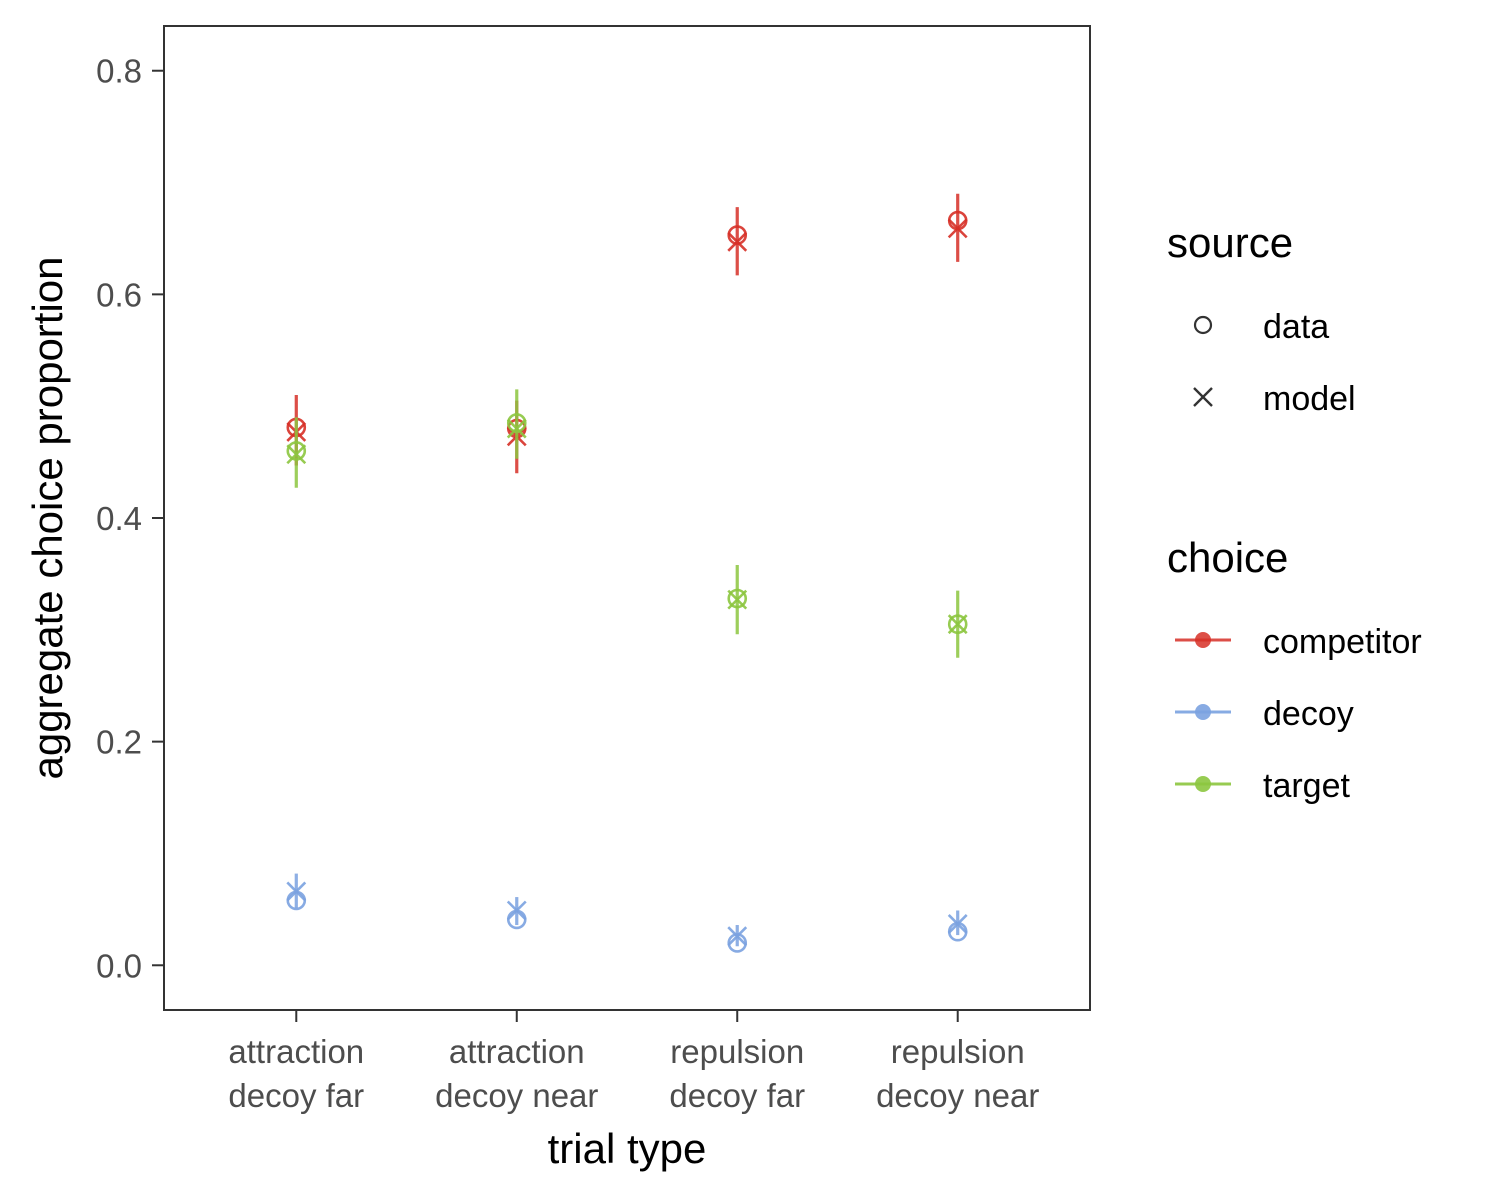 The width and height of the screenshot is (1500, 1200). Describe the element at coordinates (1203, 397) in the screenshot. I see `legend-model-key-icon` at that location.